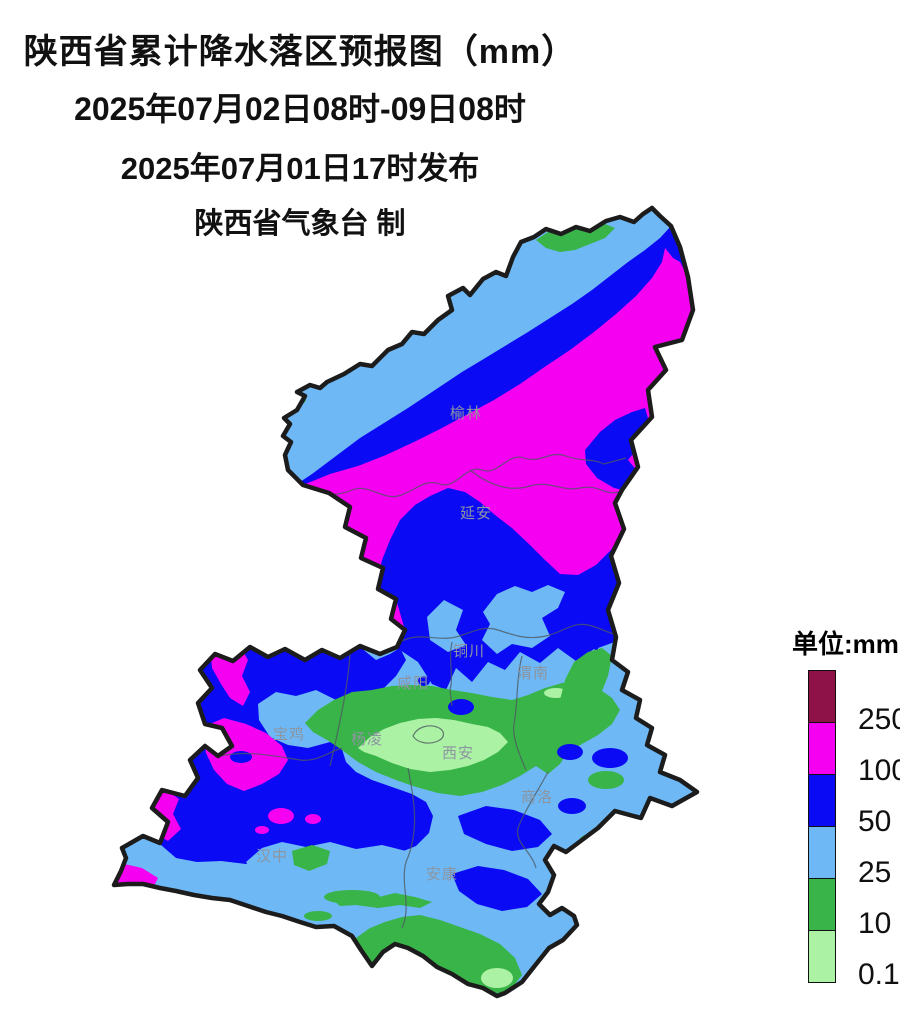 The image size is (900, 1020). Describe the element at coordinates (610, 758) in the screenshot. I see `region-shangluo-blue-blob` at that location.